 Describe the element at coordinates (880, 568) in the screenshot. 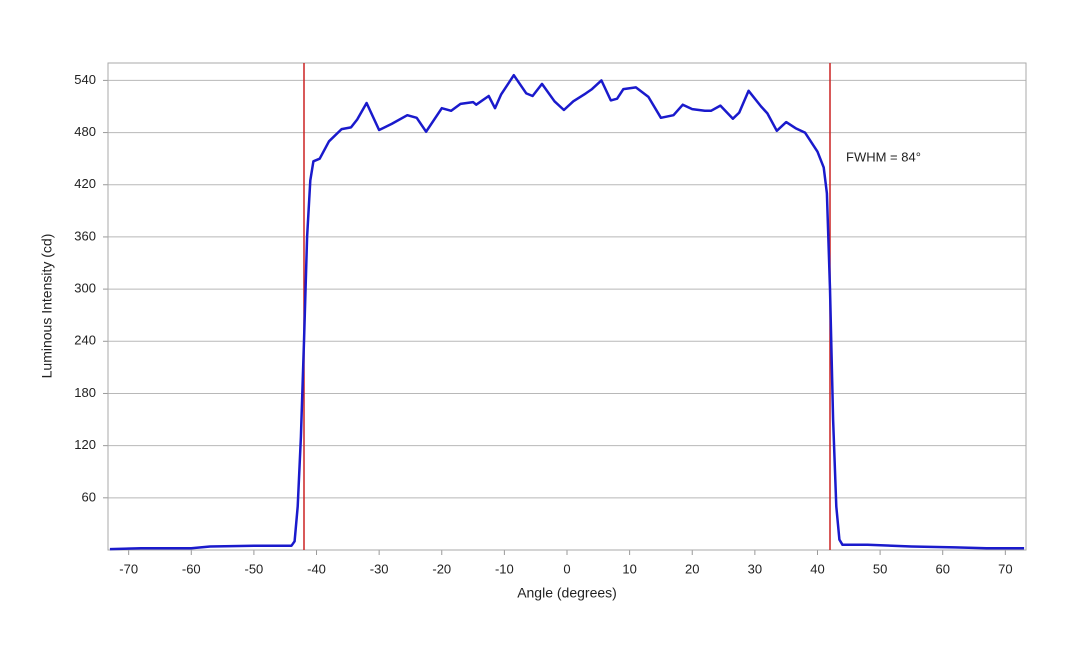

I see `x-tick-label: 50` at that location.